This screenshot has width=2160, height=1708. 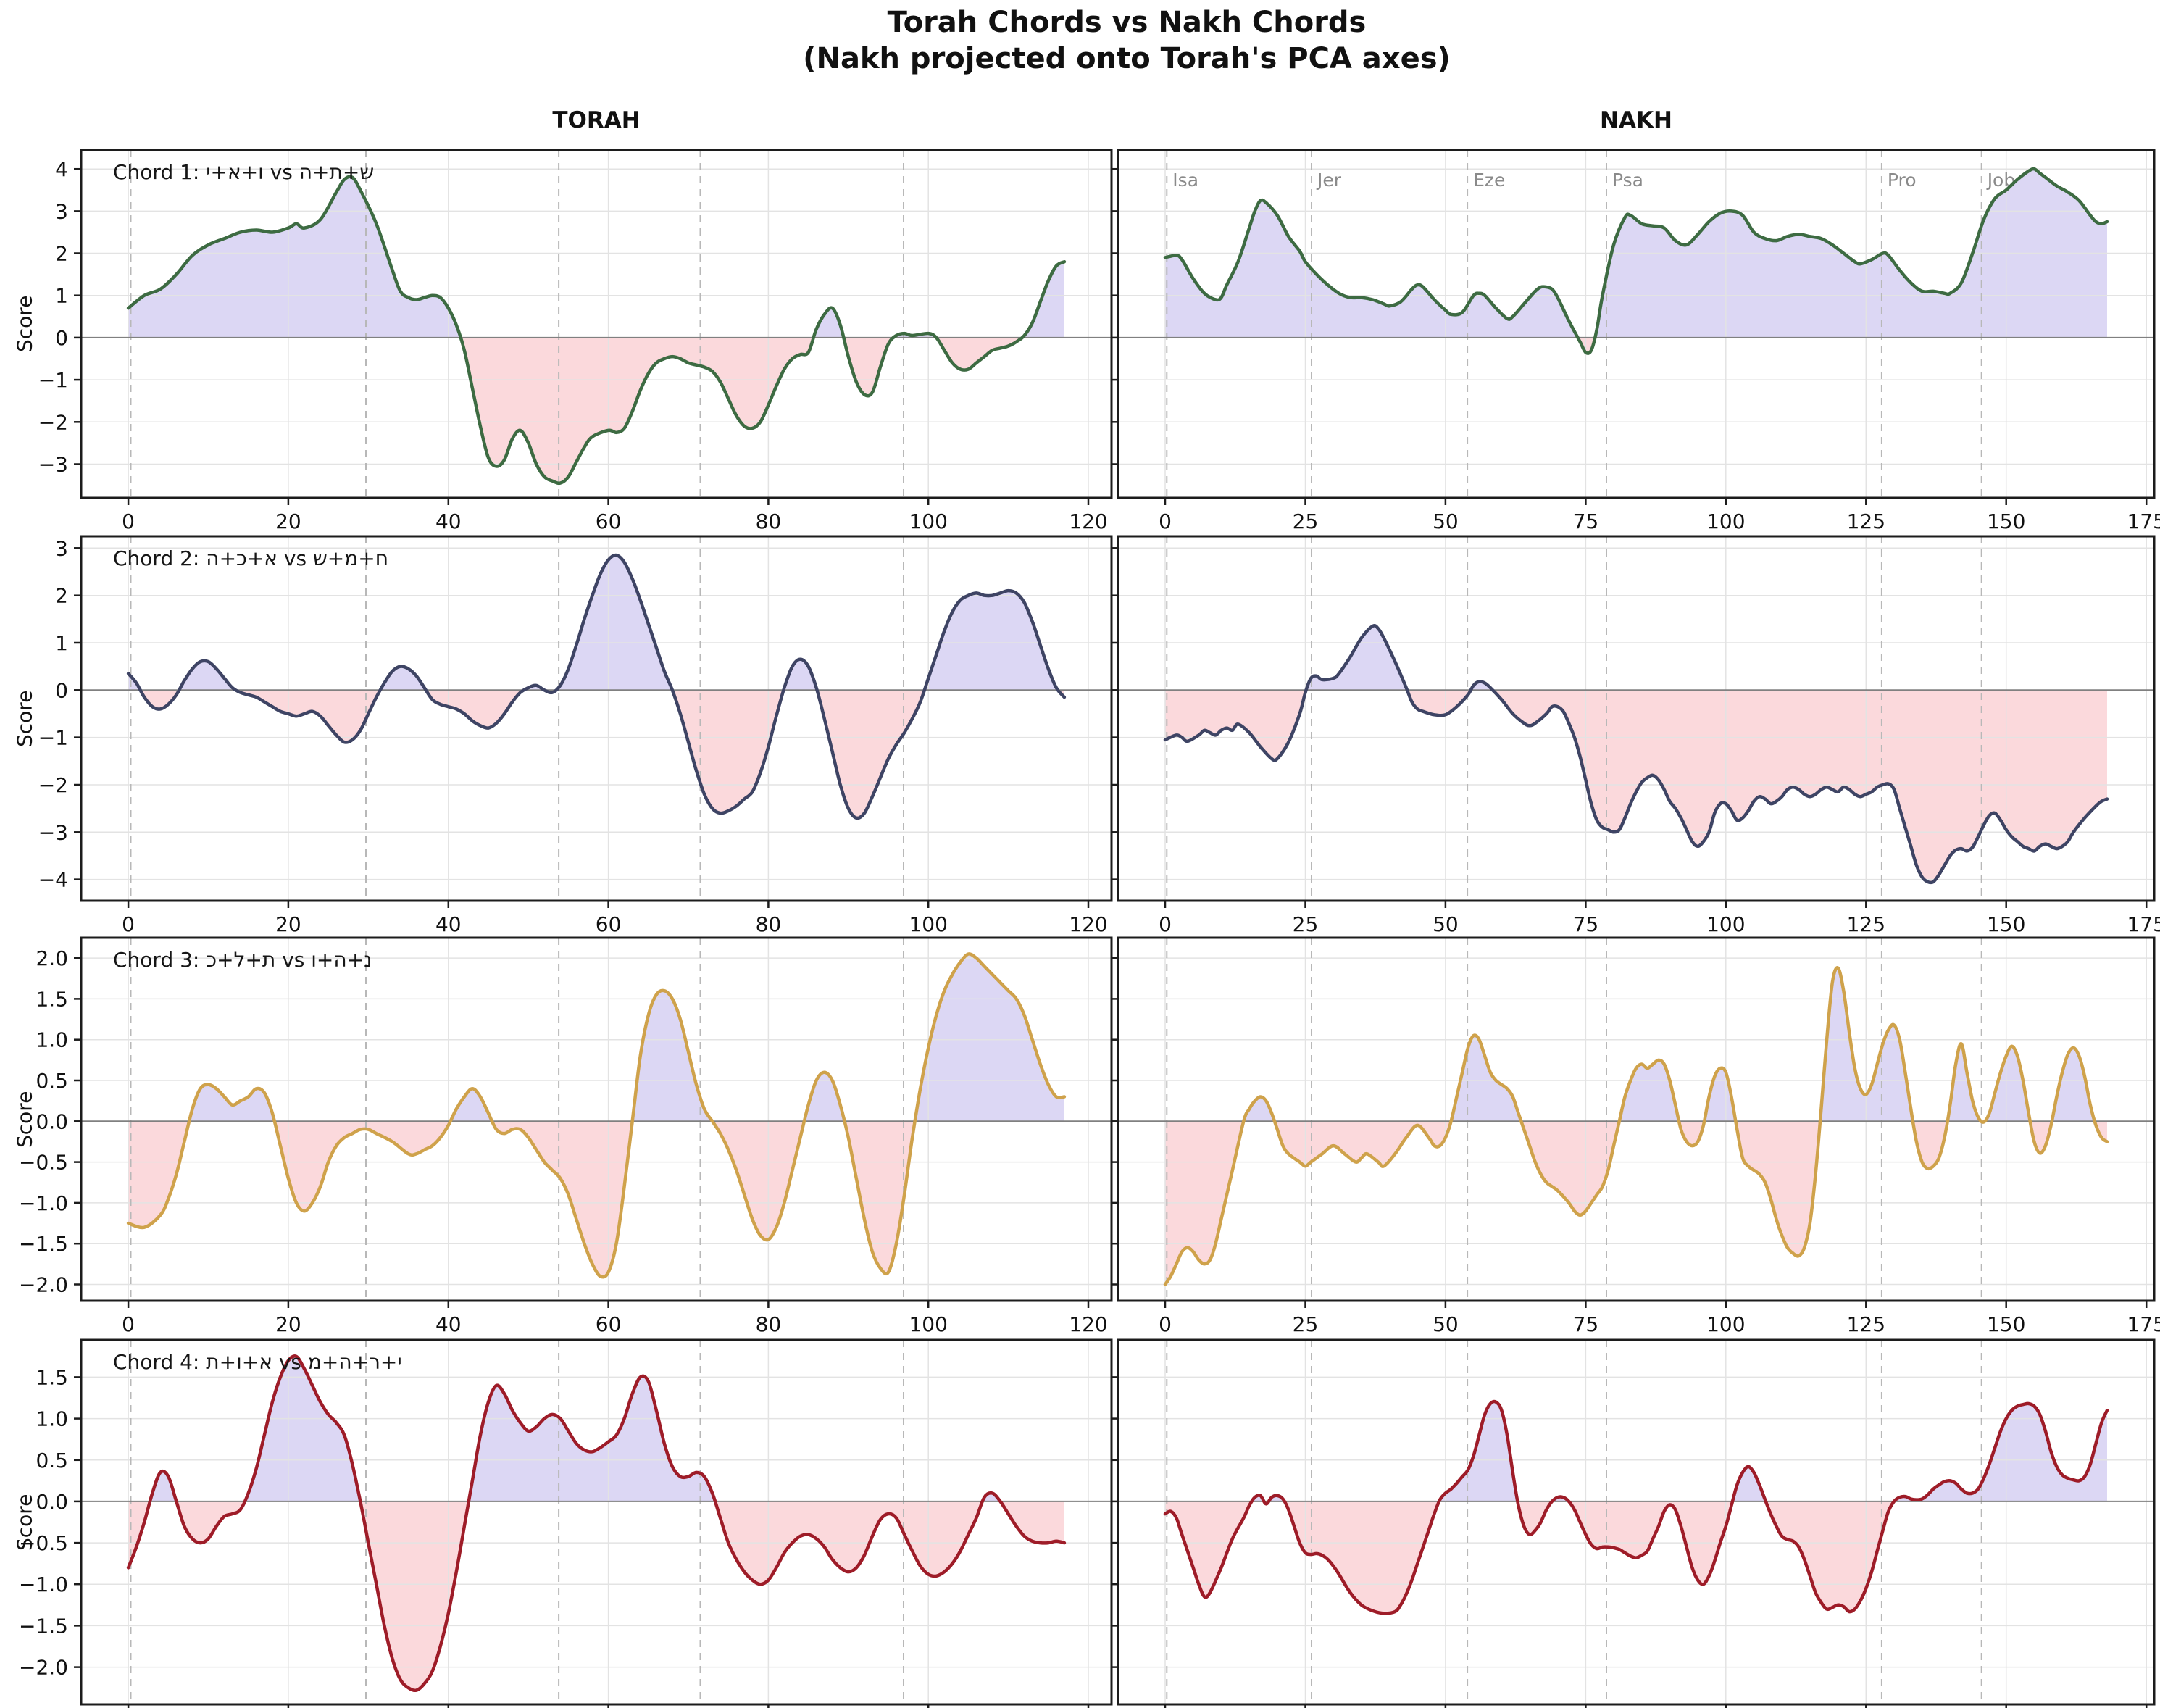 What do you see at coordinates (2006, 1324) in the screenshot?
I see `x-tick-label: 150` at bounding box center [2006, 1324].